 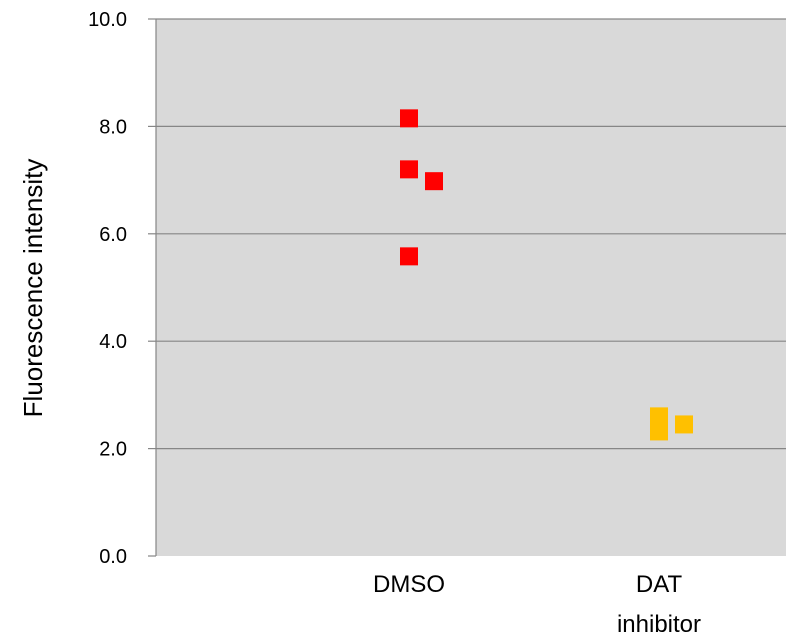 I want to click on y-tick-label: 0.0, so click(x=113, y=557).